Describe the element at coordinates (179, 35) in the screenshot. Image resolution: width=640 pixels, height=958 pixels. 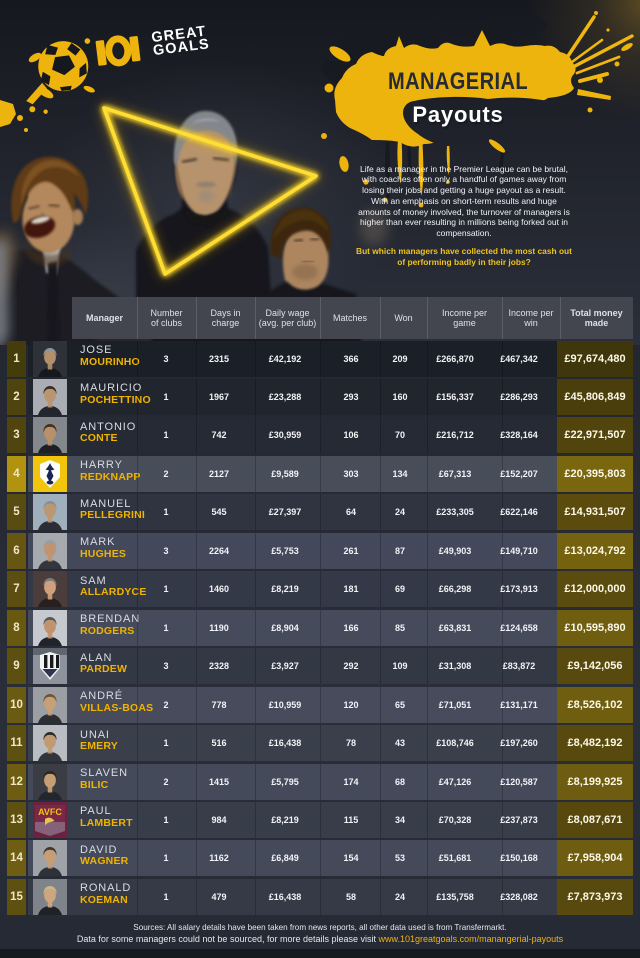
I see `svg-text: GREAT` at that location.